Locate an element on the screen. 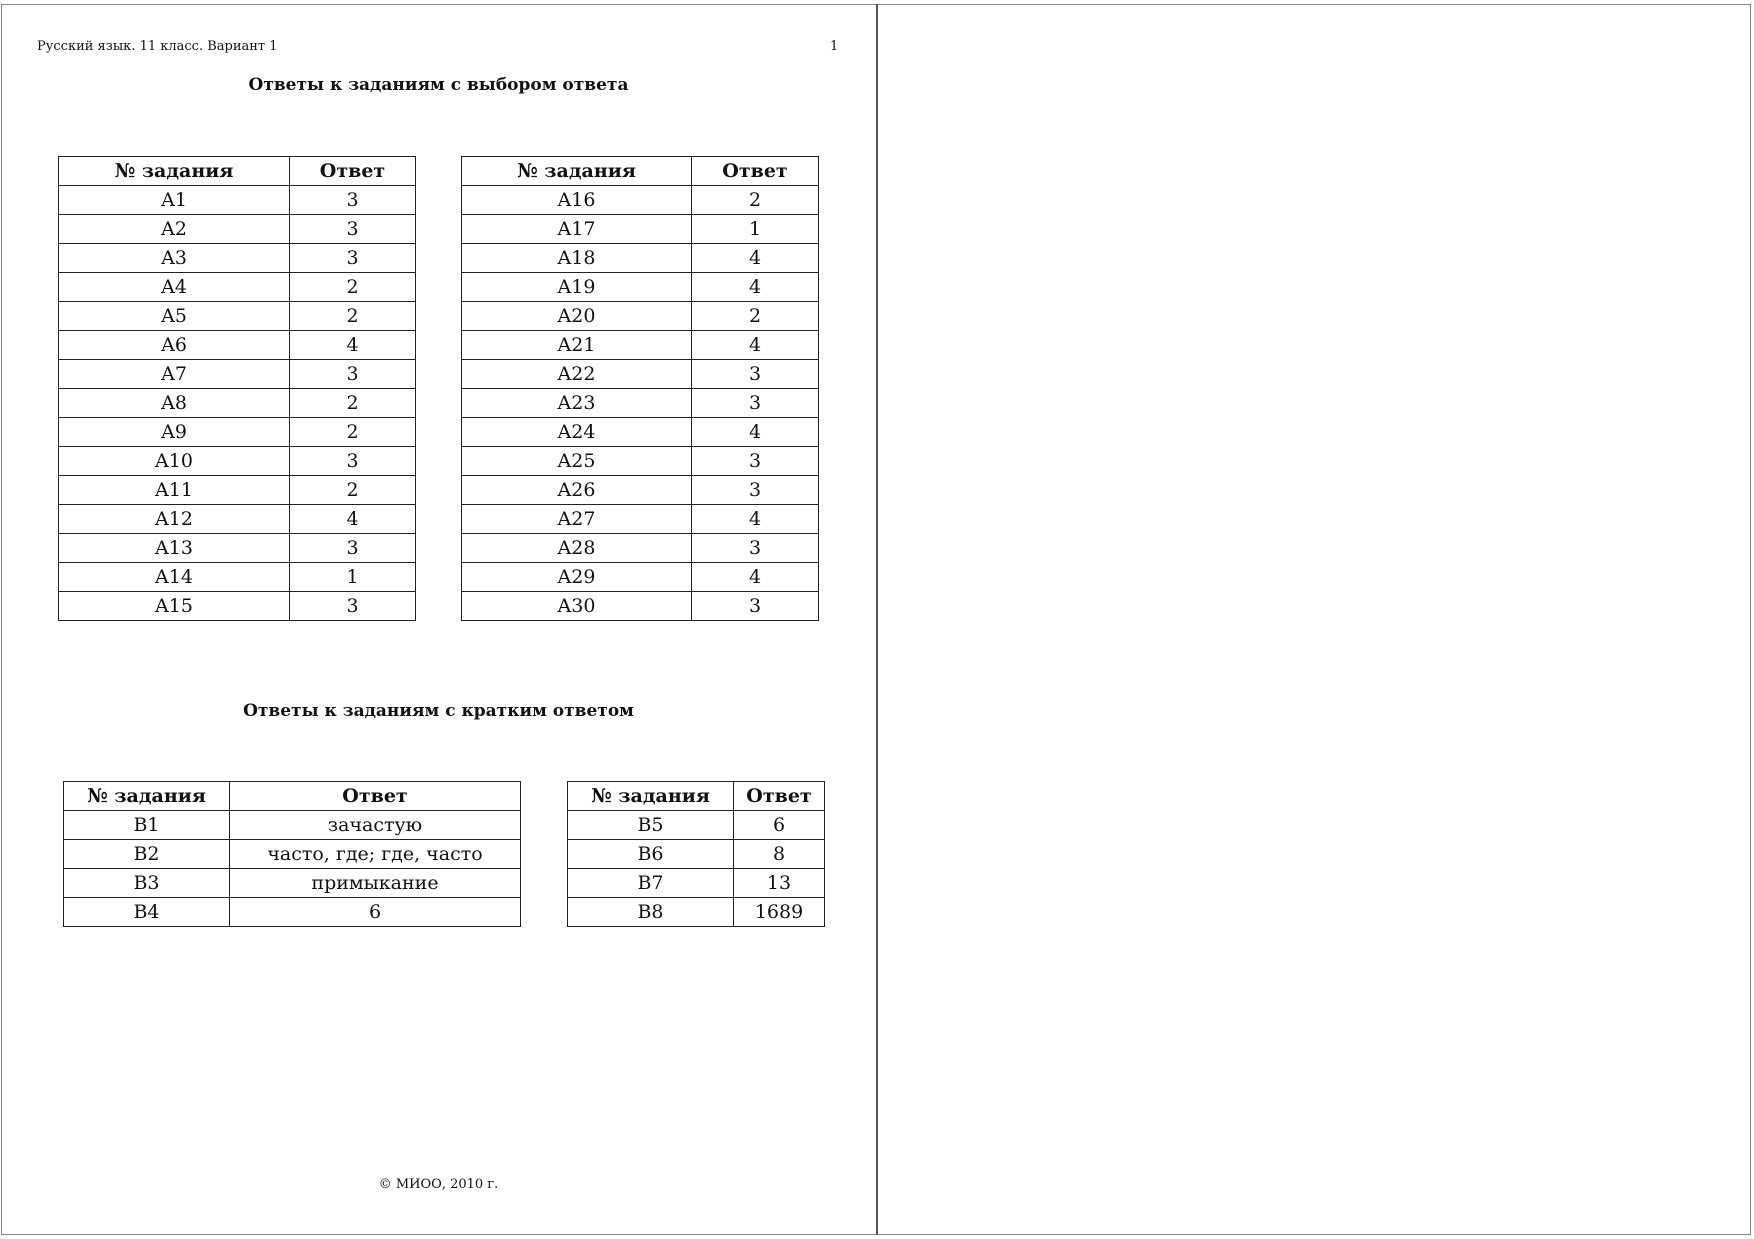 This screenshot has height=1239, width=1754. task-number-cell: A2 is located at coordinates (174, 229).